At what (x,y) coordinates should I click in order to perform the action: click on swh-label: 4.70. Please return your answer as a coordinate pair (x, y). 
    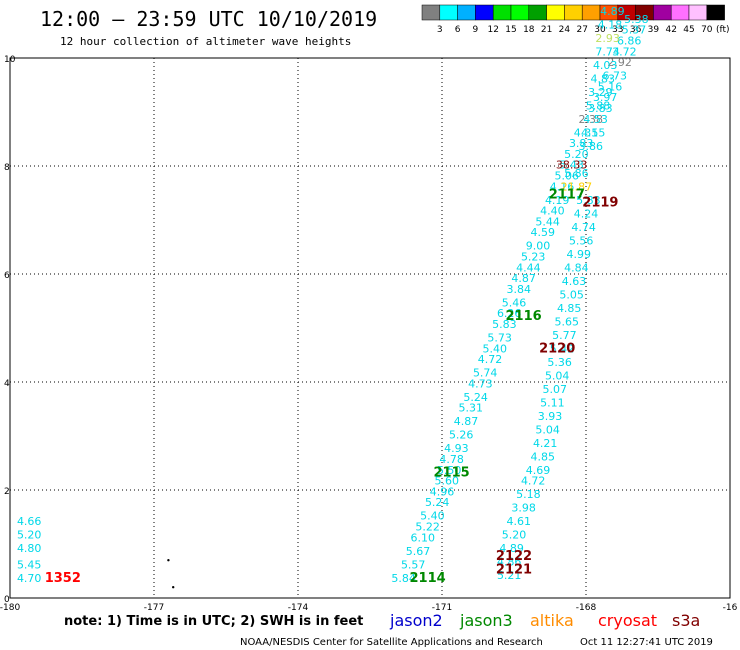
    Looking at the image, I should click on (29, 578).